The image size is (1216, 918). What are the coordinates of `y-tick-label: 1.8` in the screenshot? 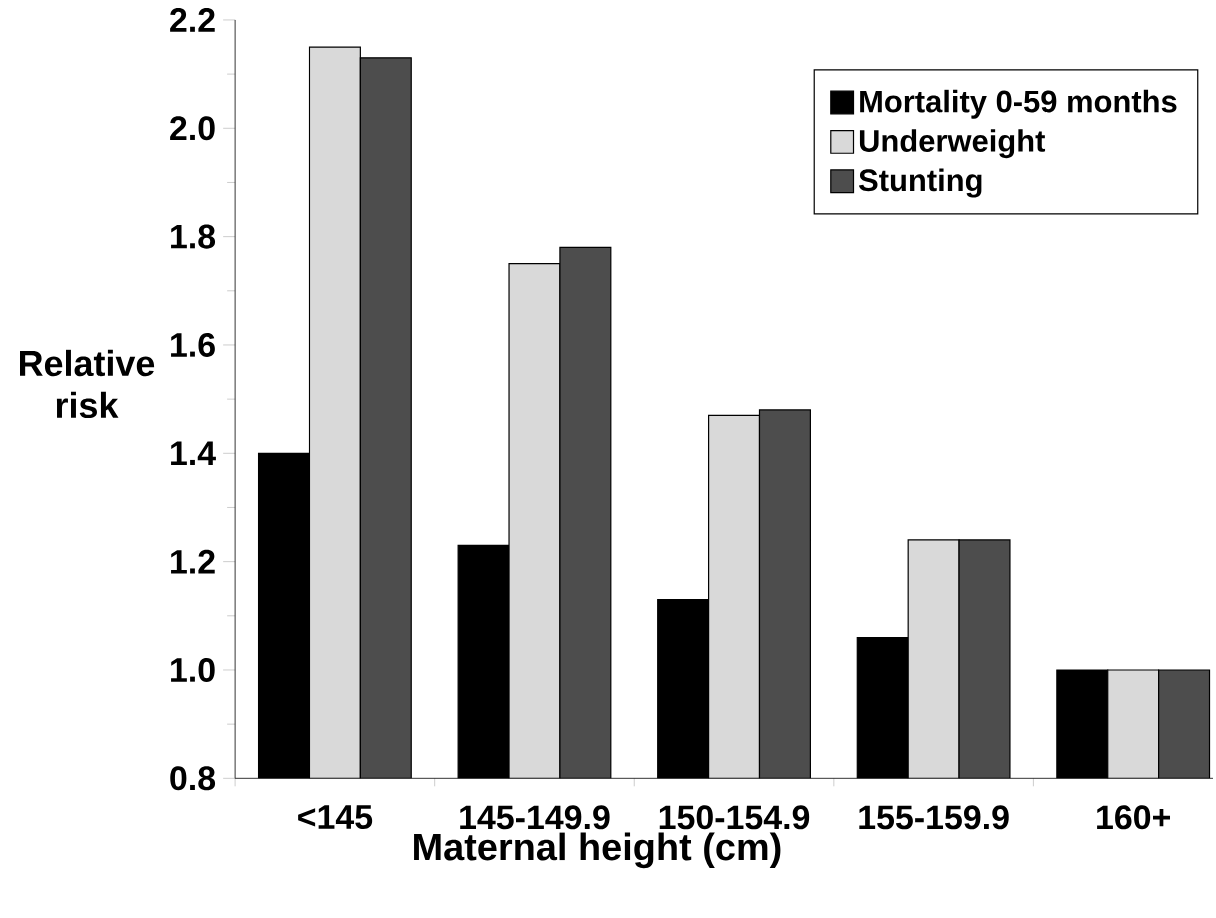 It's located at (193, 236).